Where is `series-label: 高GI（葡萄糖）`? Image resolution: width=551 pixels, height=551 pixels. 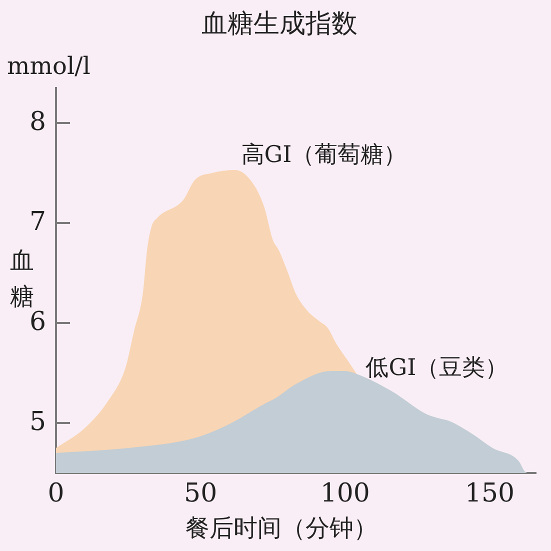
series-label: 高GI（葡萄糖） is located at coordinates (324, 155).